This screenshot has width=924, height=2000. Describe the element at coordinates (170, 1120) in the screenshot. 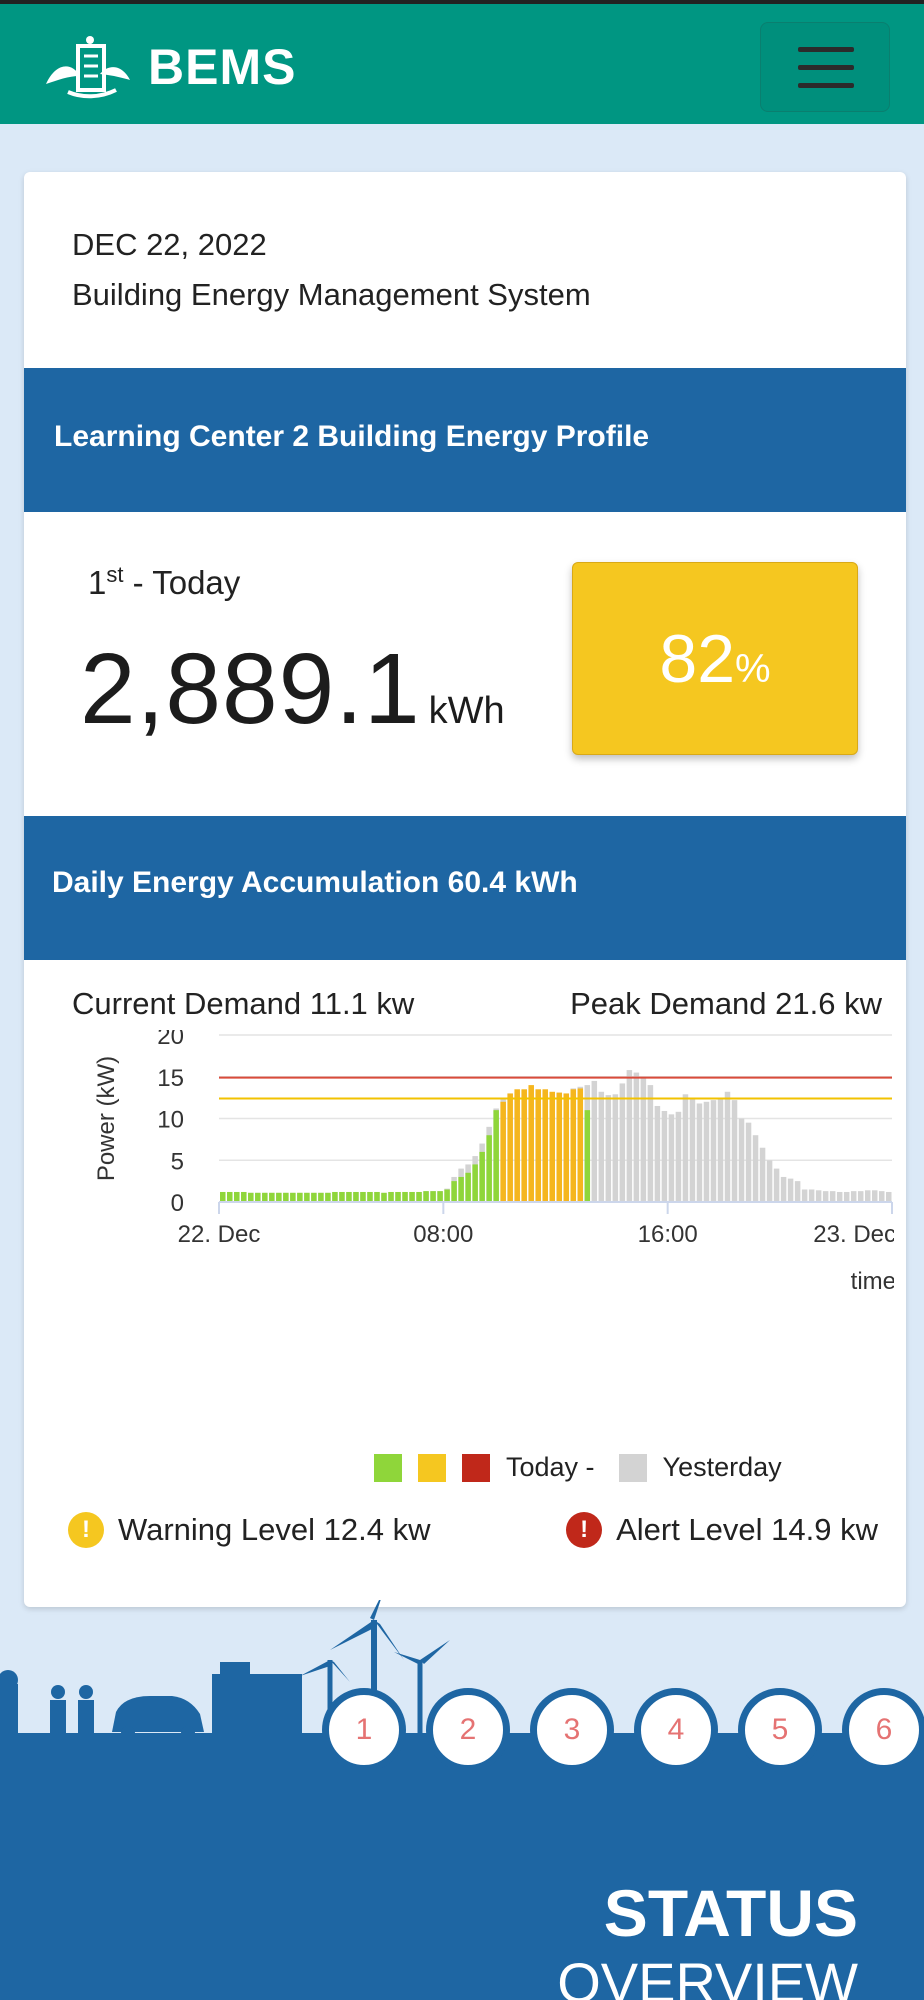

I see `y-tick-label: 10` at that location.